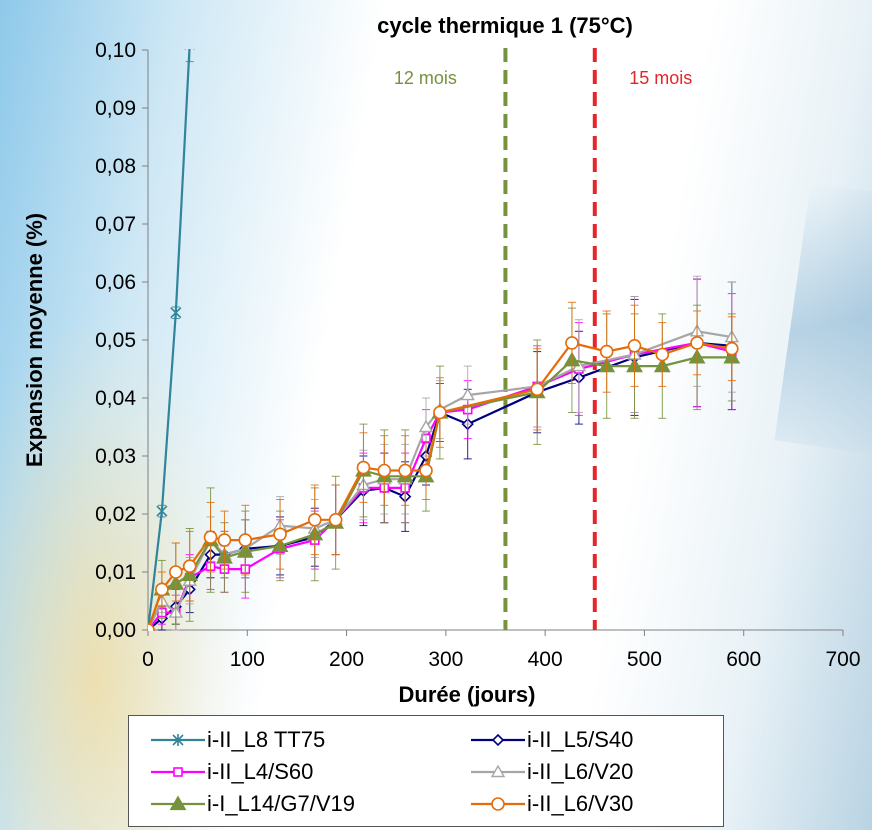 This screenshot has height=830, width=872. Describe the element at coordinates (115, 50) in the screenshot. I see `y-tick-label: 0,10` at that location.